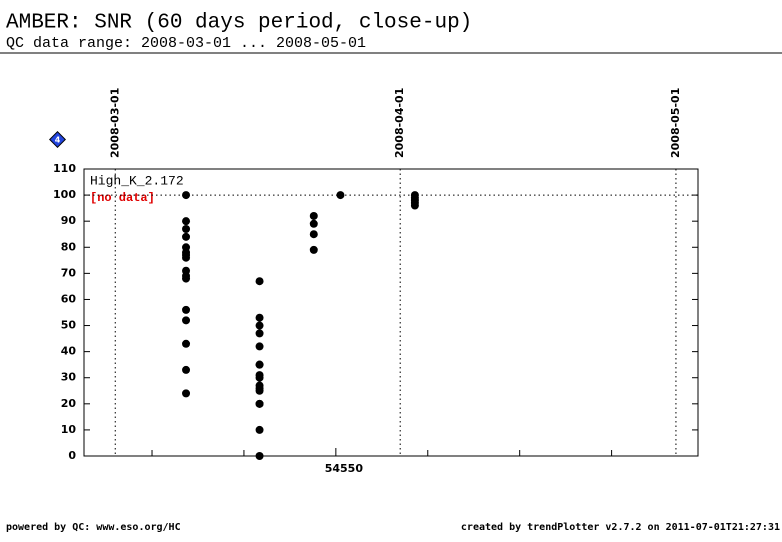  I want to click on y-tick-label: 10, so click(69, 429).